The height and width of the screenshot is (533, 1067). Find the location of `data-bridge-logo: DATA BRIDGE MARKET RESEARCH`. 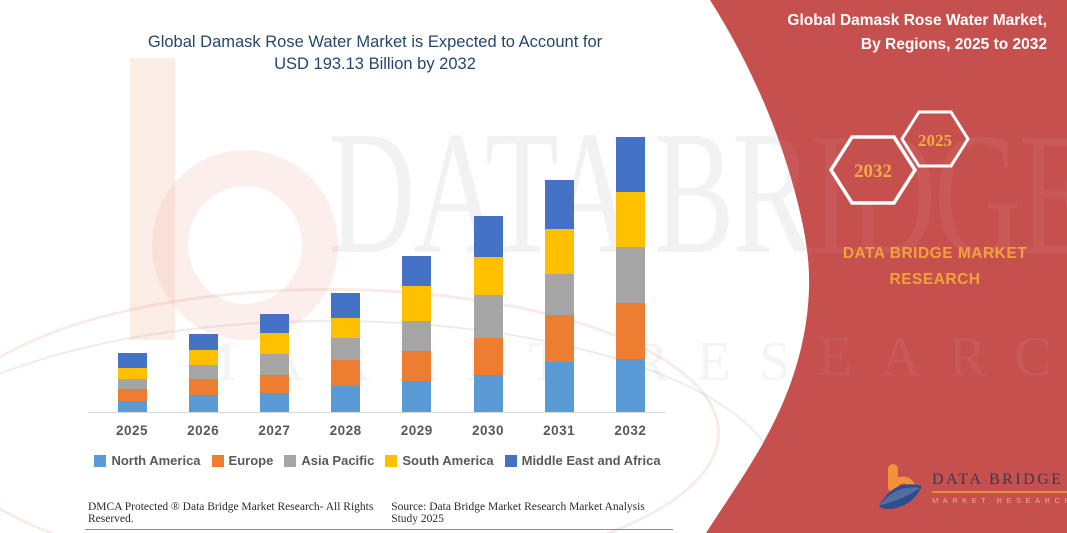

data-bridge-logo: DATA BRIDGE MARKET RESEARCH is located at coordinates (972, 488).